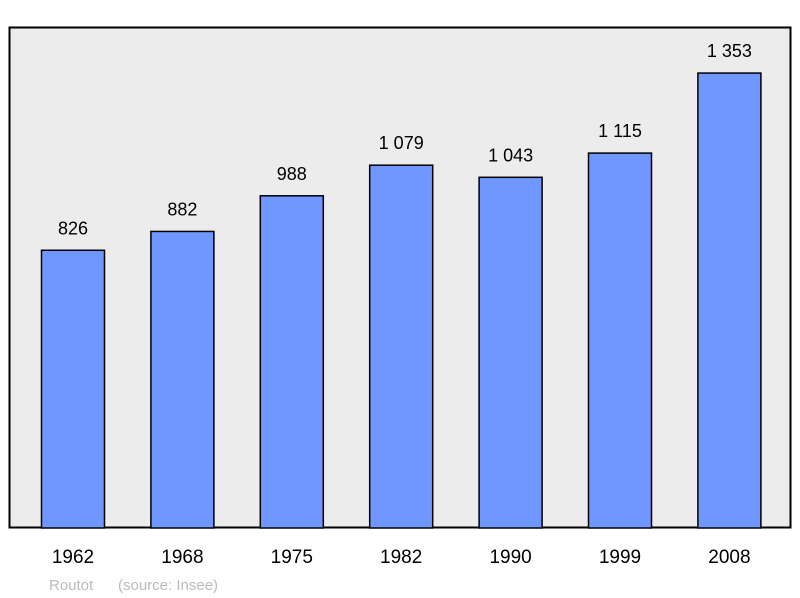 Image resolution: width=800 pixels, height=598 pixels. Describe the element at coordinates (510, 155) in the screenshot. I see `data-label-1990: 1 043` at that location.